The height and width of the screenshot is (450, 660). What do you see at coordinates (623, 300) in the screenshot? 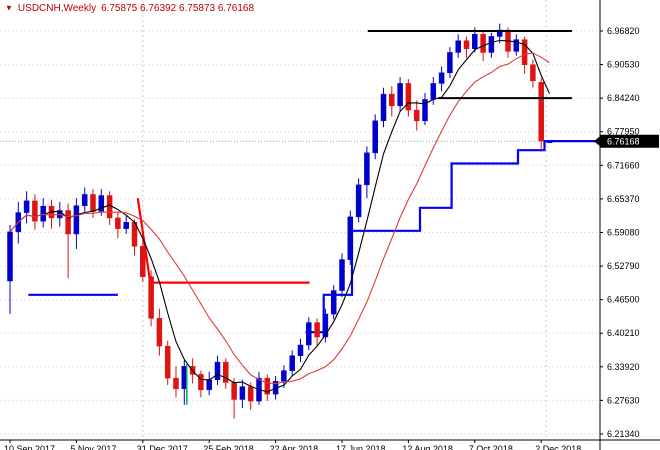
I see `price-axis-label: 6.46500` at bounding box center [623, 300].